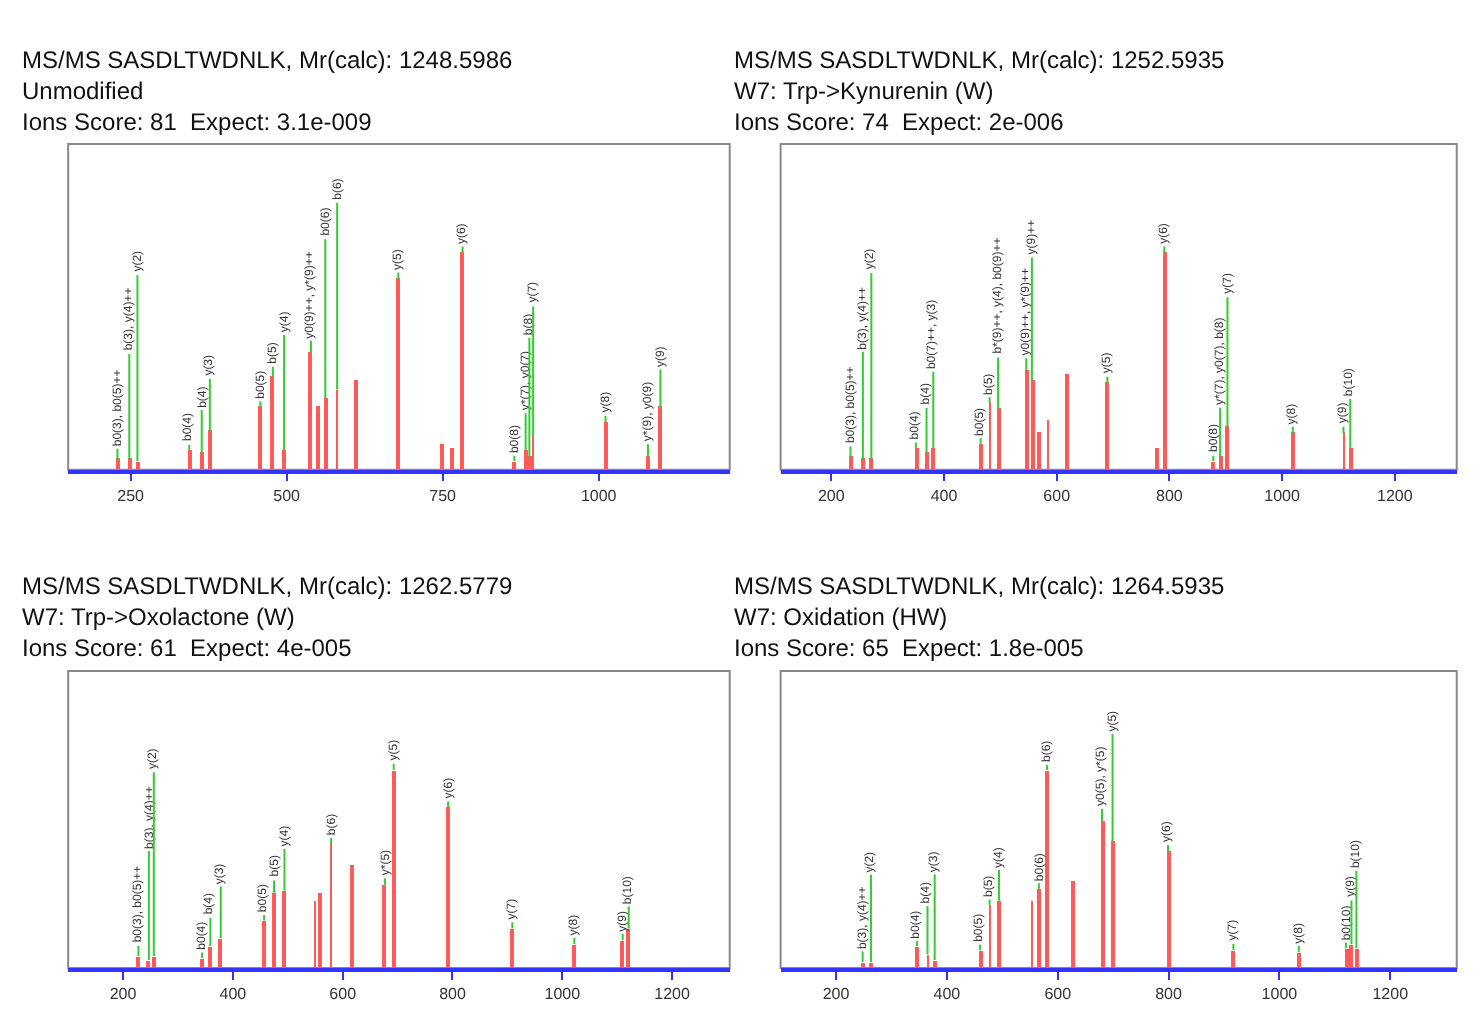  I want to click on chart-title: MS/MS SASDLTWDNLK, Mr(calc): 1252.5935, so click(980, 60).